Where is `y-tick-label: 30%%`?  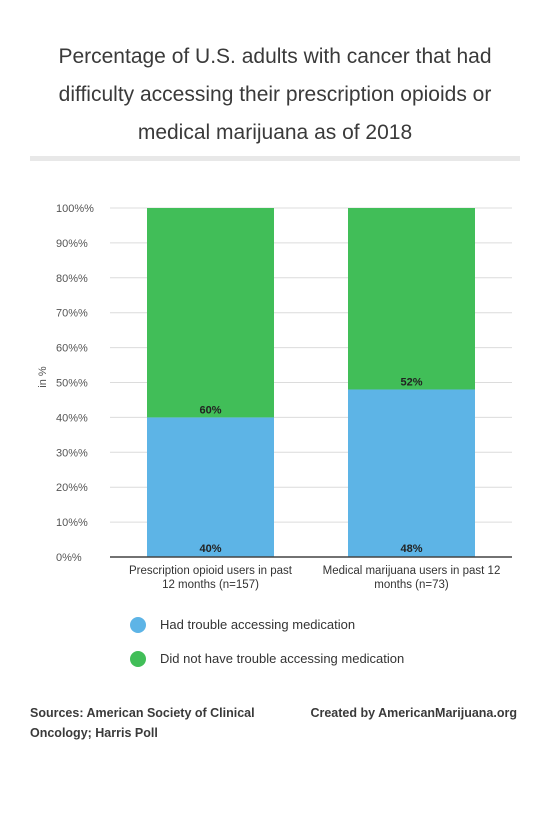 y-tick-label: 30%% is located at coordinates (72, 453).